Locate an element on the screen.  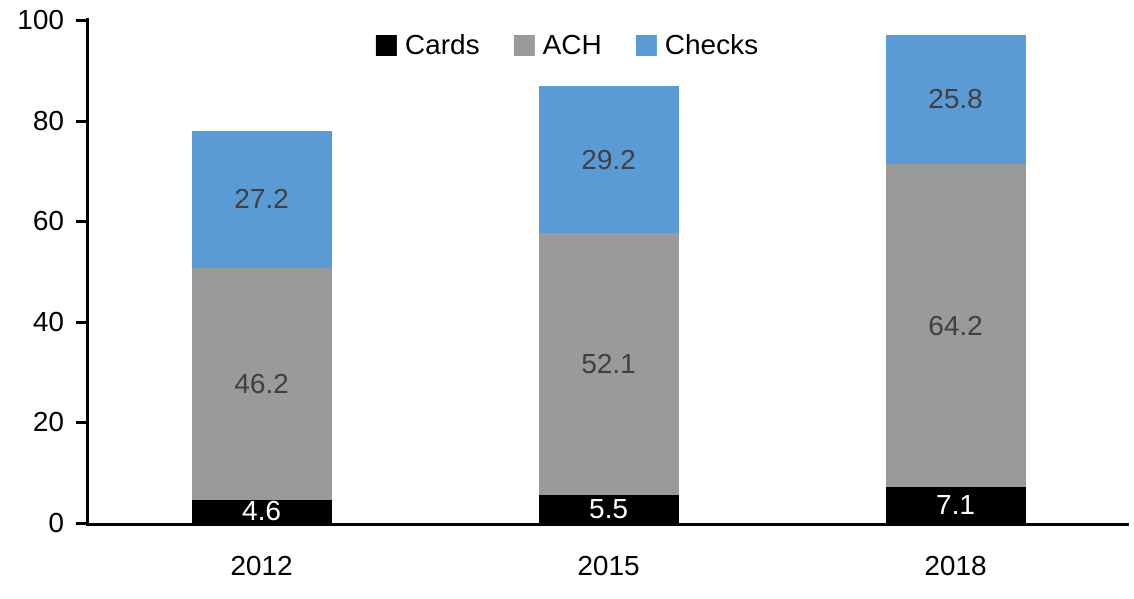
data-label: 4.6 is located at coordinates (261, 511).